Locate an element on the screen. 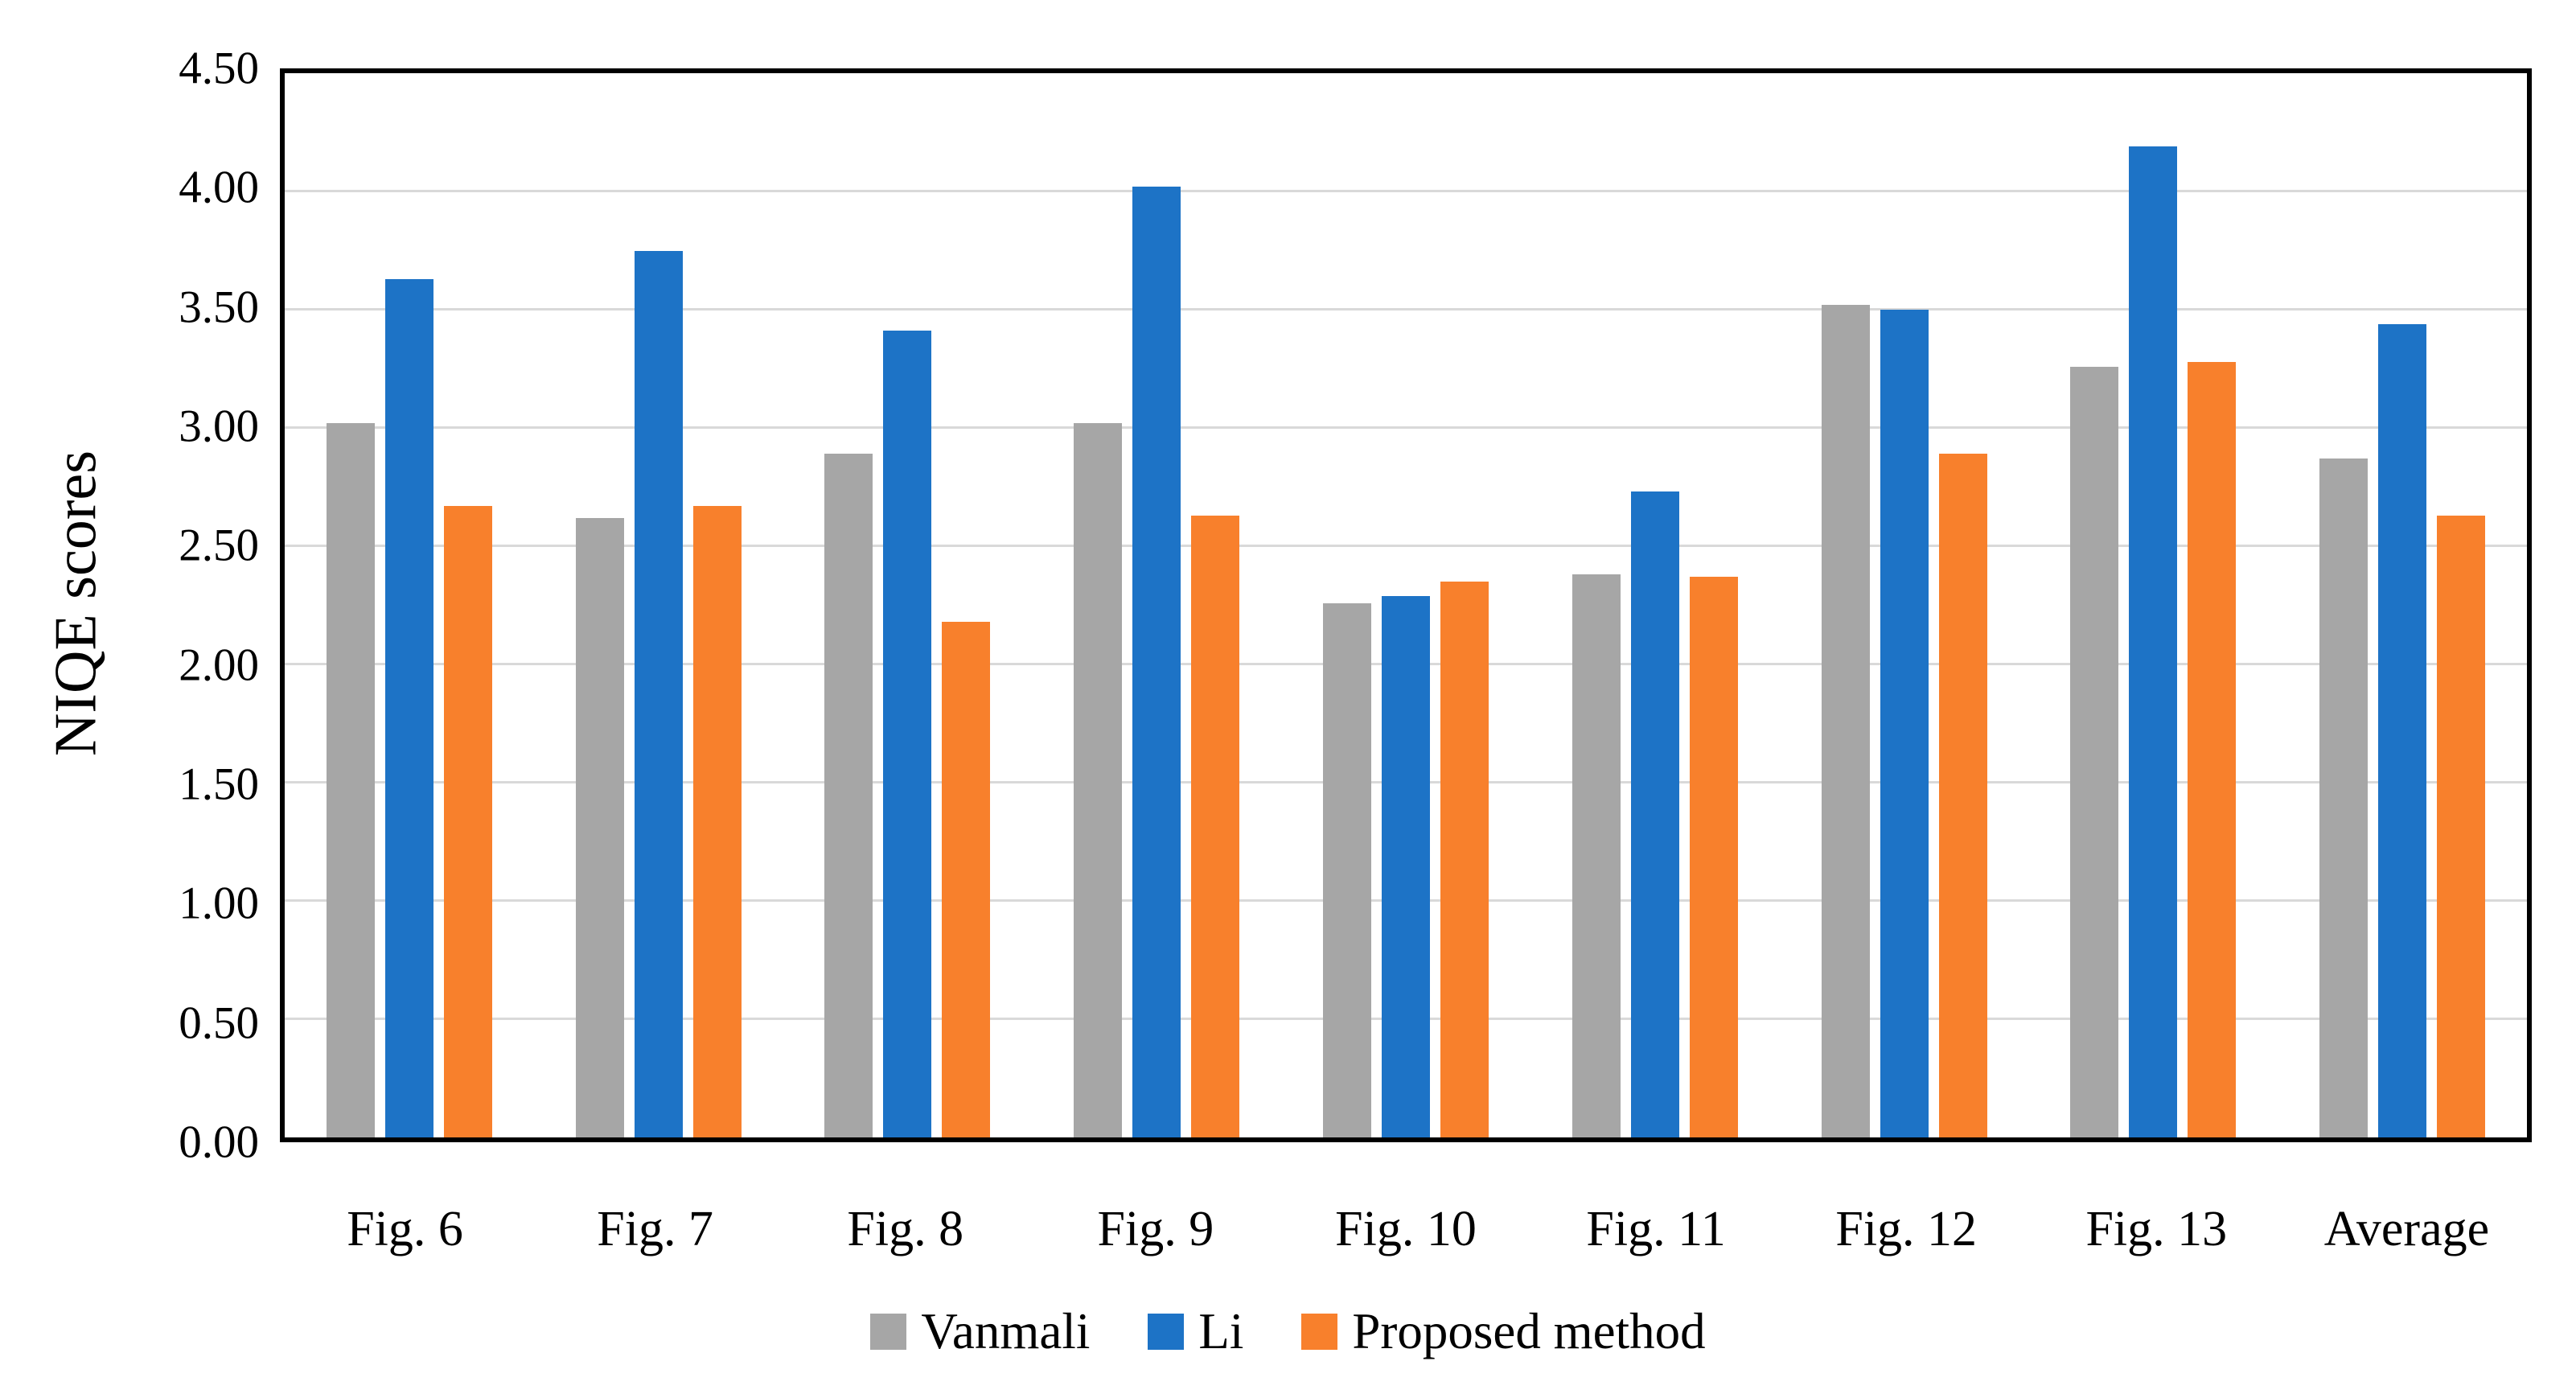 This screenshot has width=2576, height=1390. bar-group-average is located at coordinates (2402, 605).